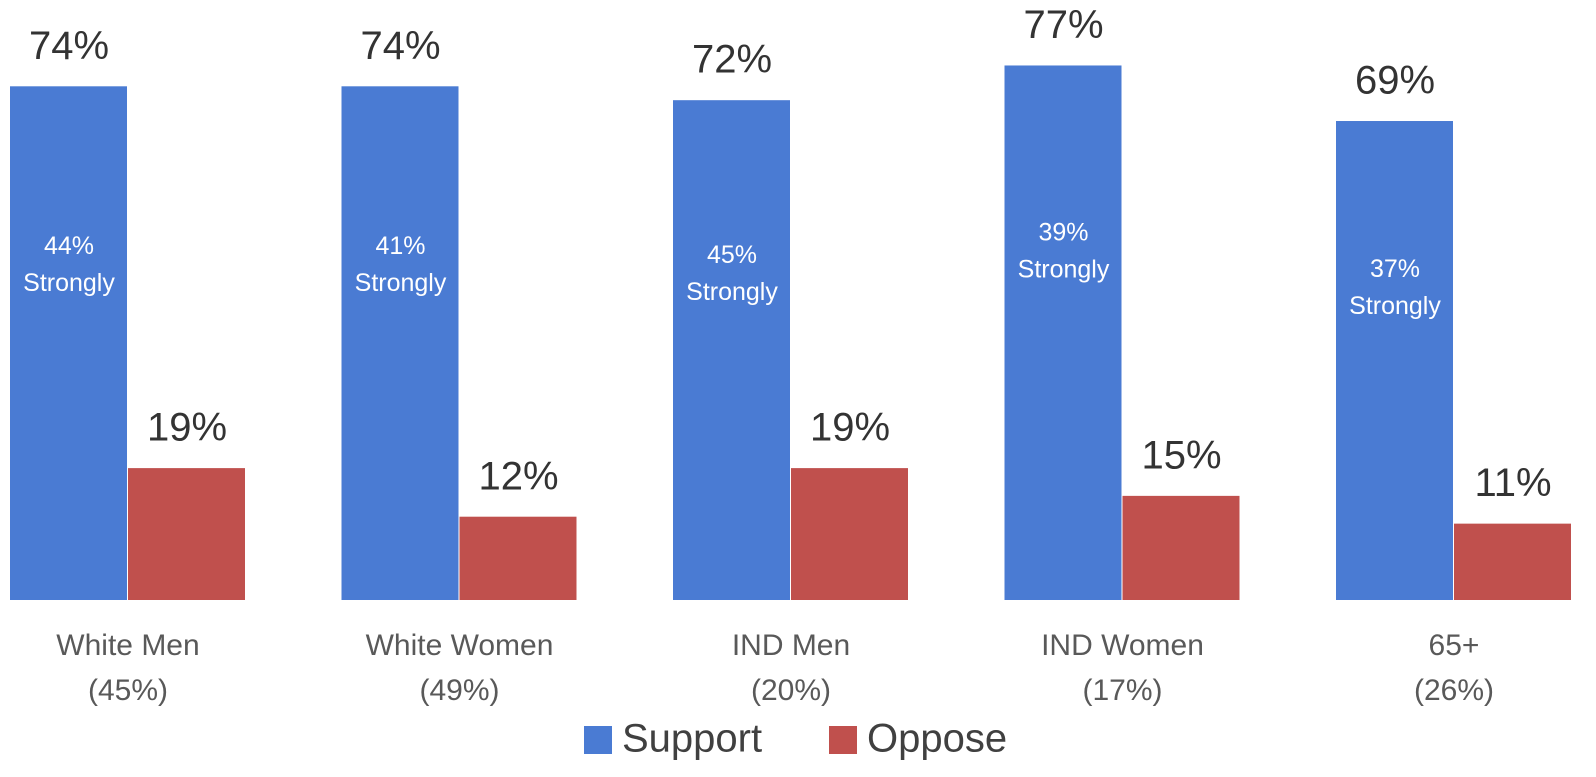 The height and width of the screenshot is (777, 1596). What do you see at coordinates (1512, 483) in the screenshot?
I see `value-label: 11%` at bounding box center [1512, 483].